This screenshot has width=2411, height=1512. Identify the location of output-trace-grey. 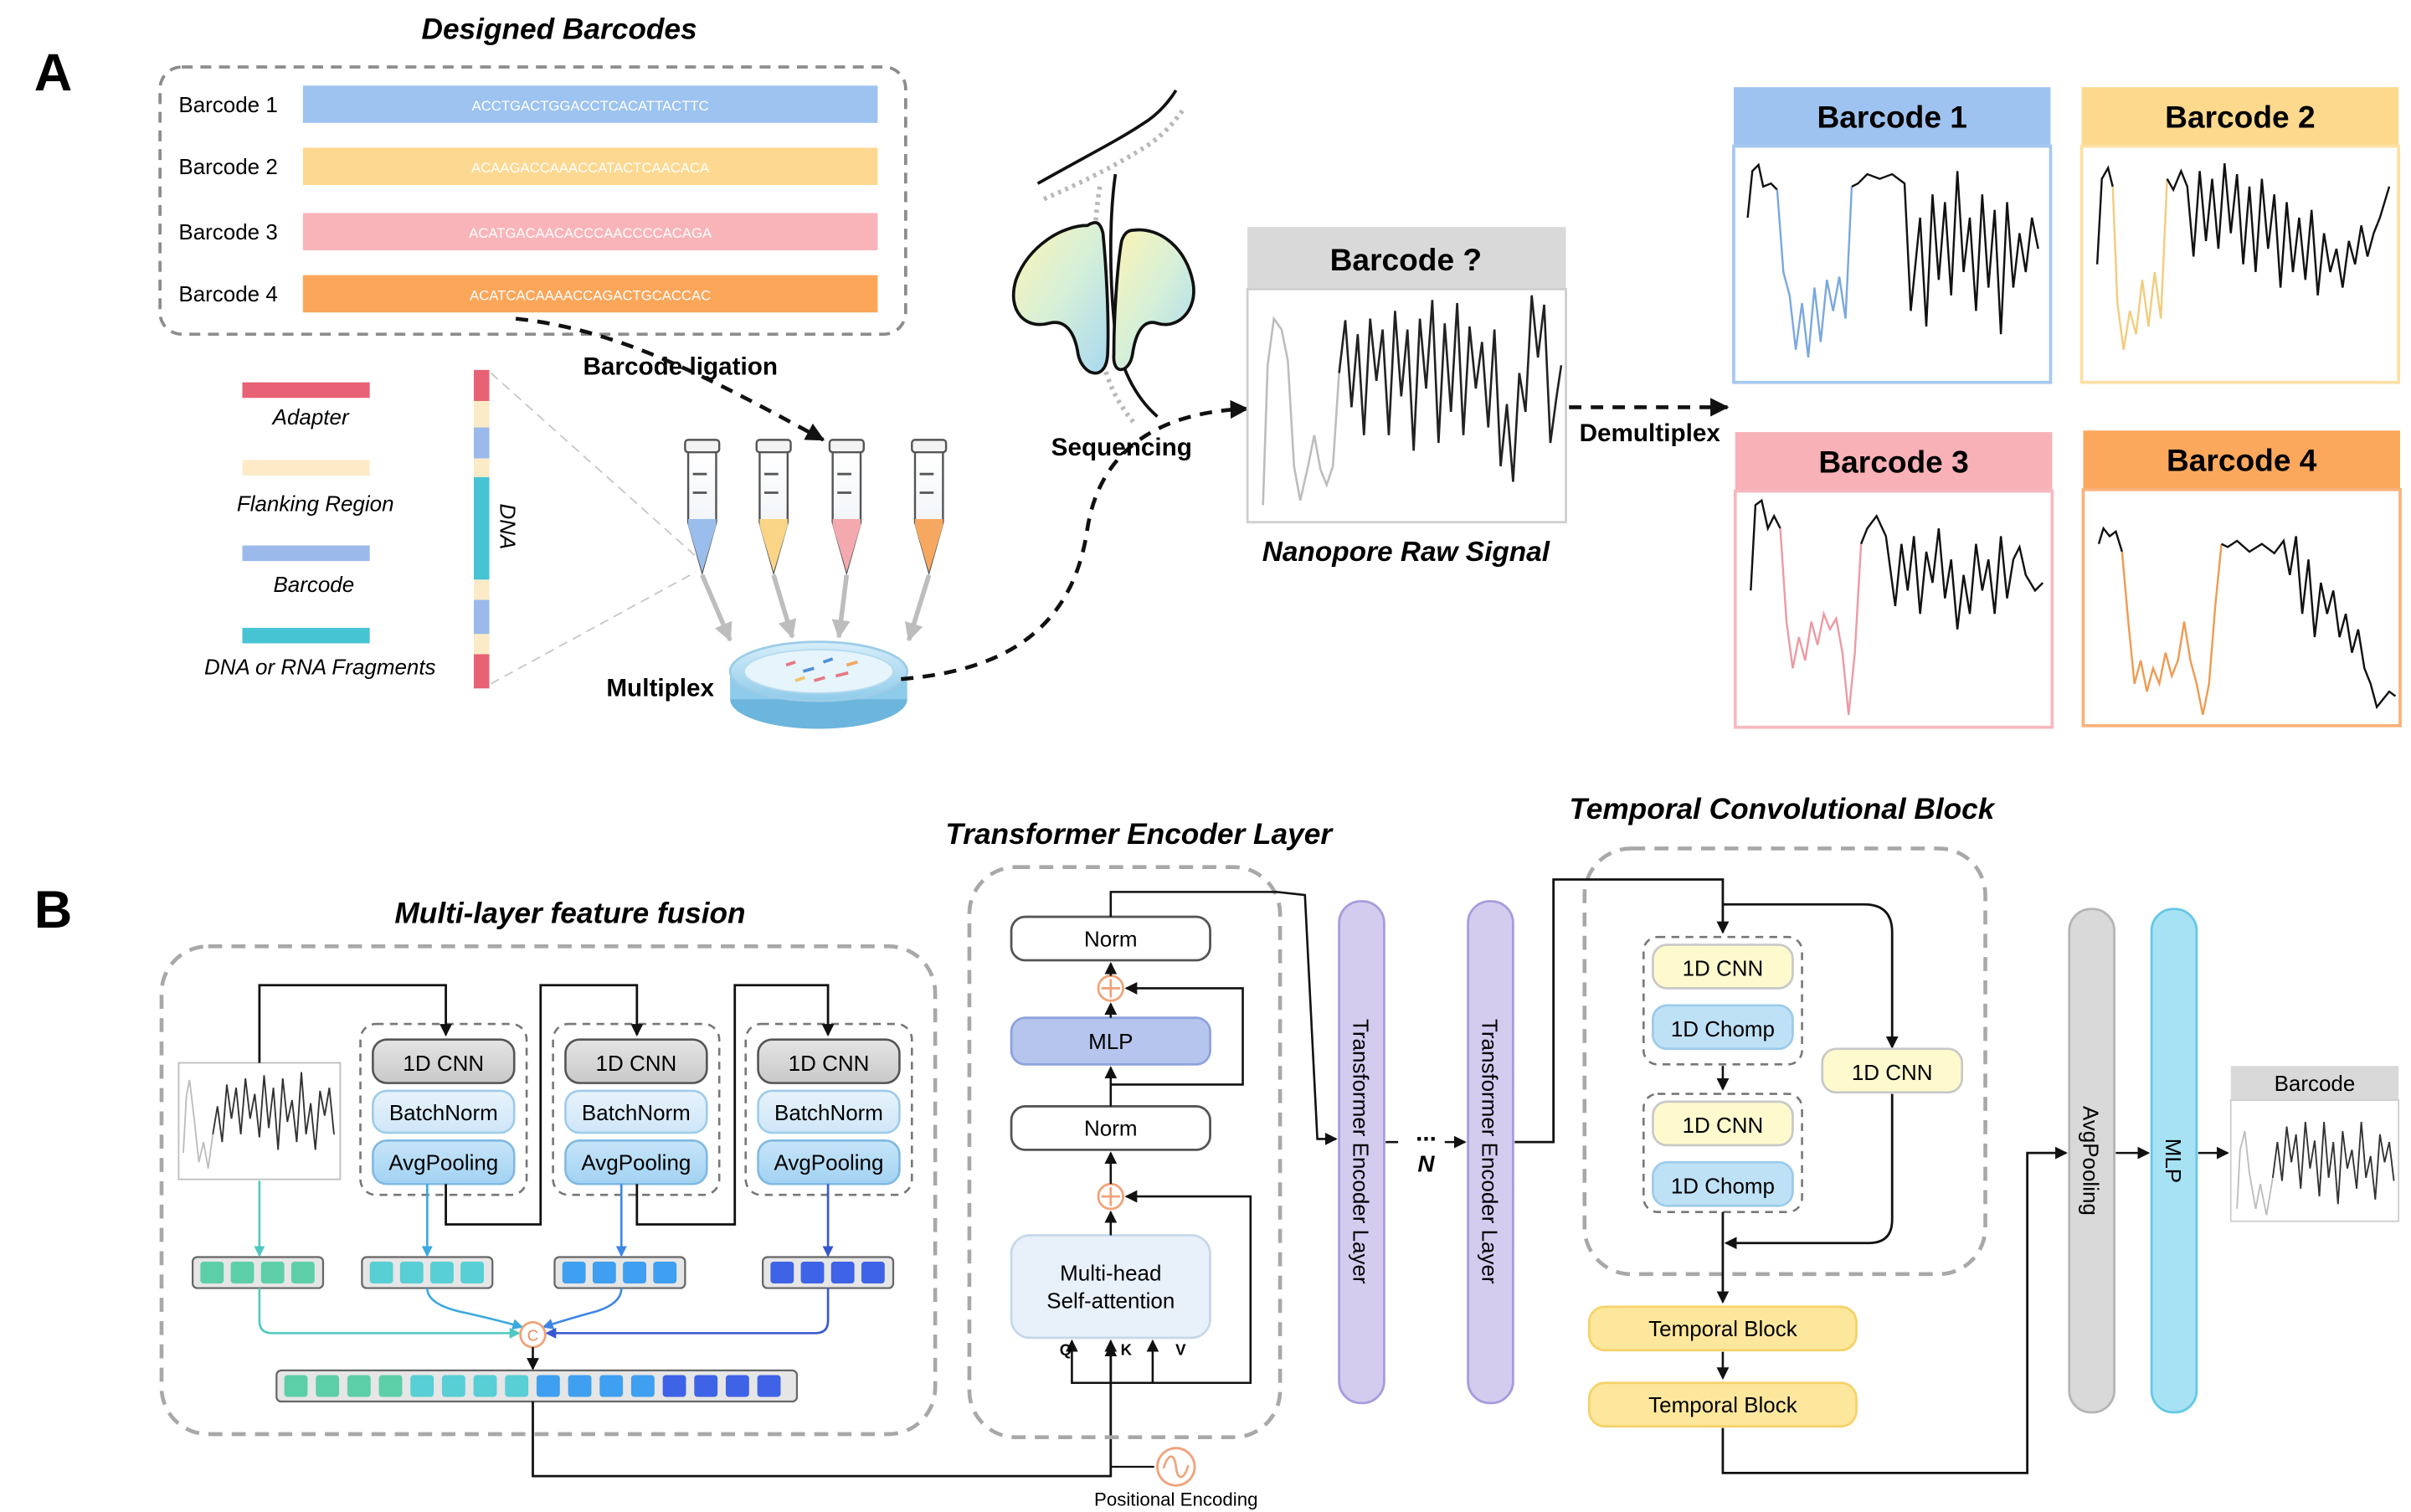
(2255, 1173).